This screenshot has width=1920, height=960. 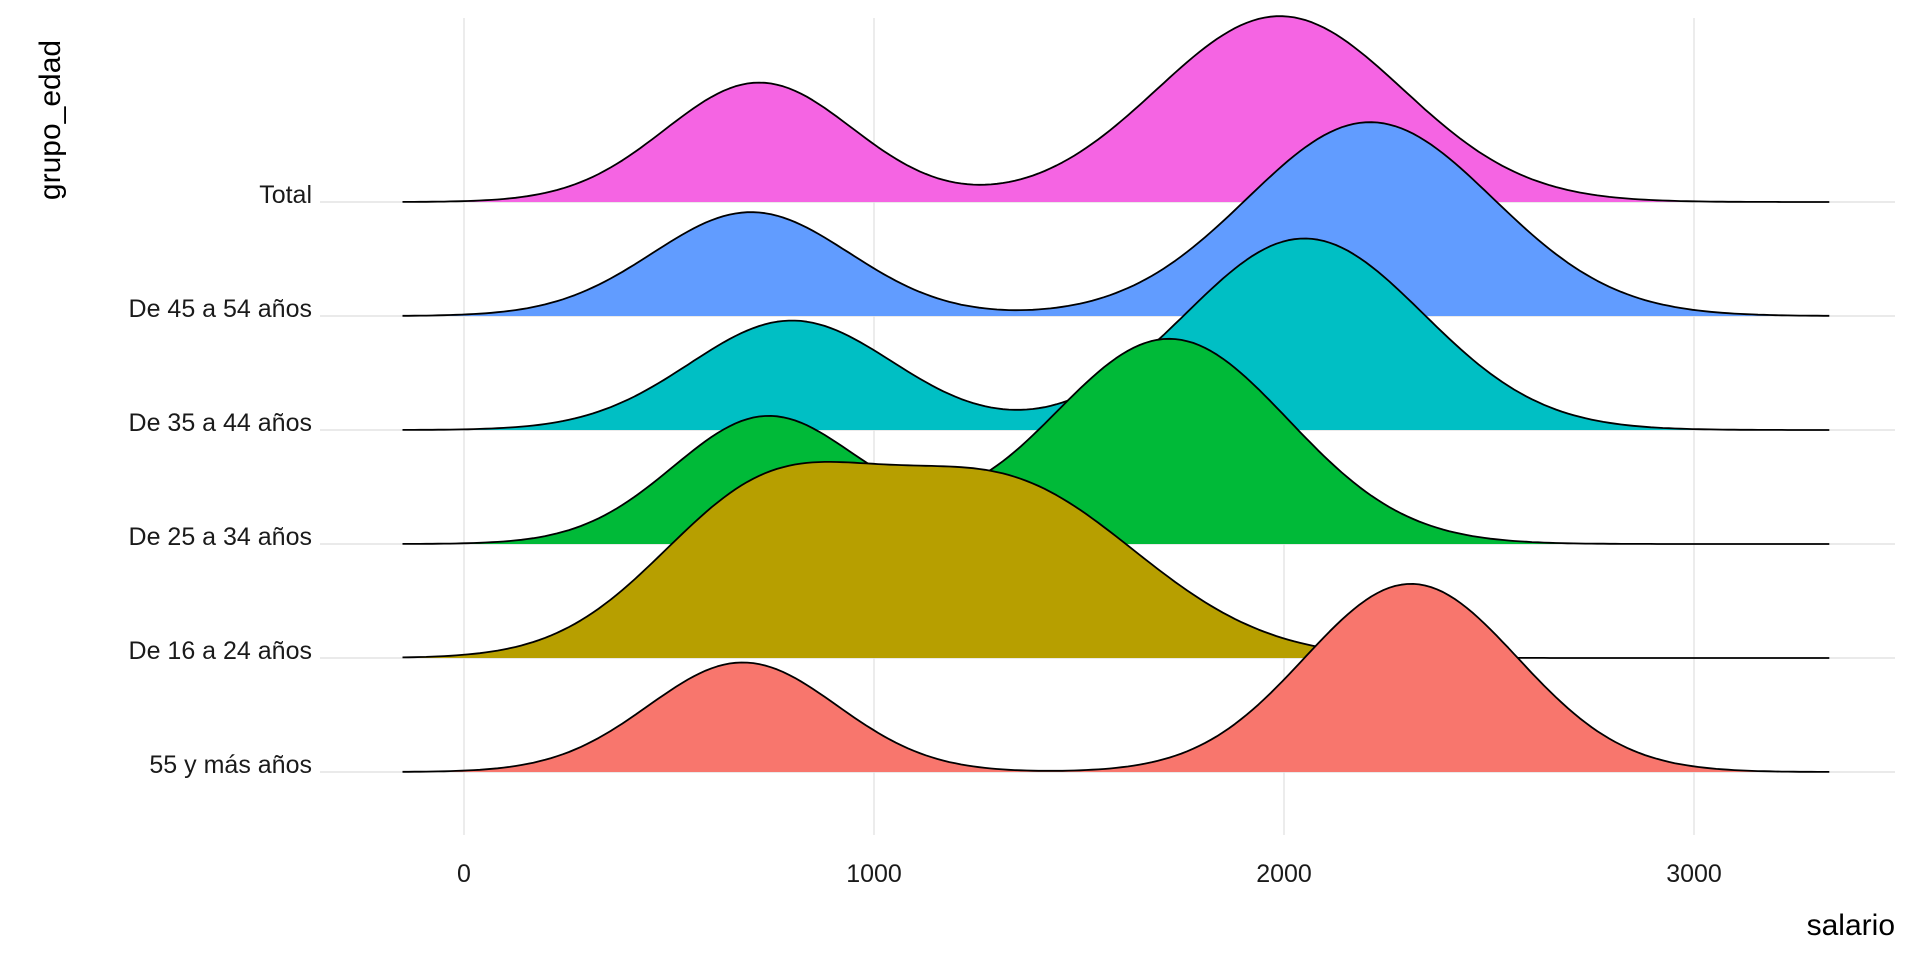 I want to click on x-tick-label: 1000, so click(x=874, y=874).